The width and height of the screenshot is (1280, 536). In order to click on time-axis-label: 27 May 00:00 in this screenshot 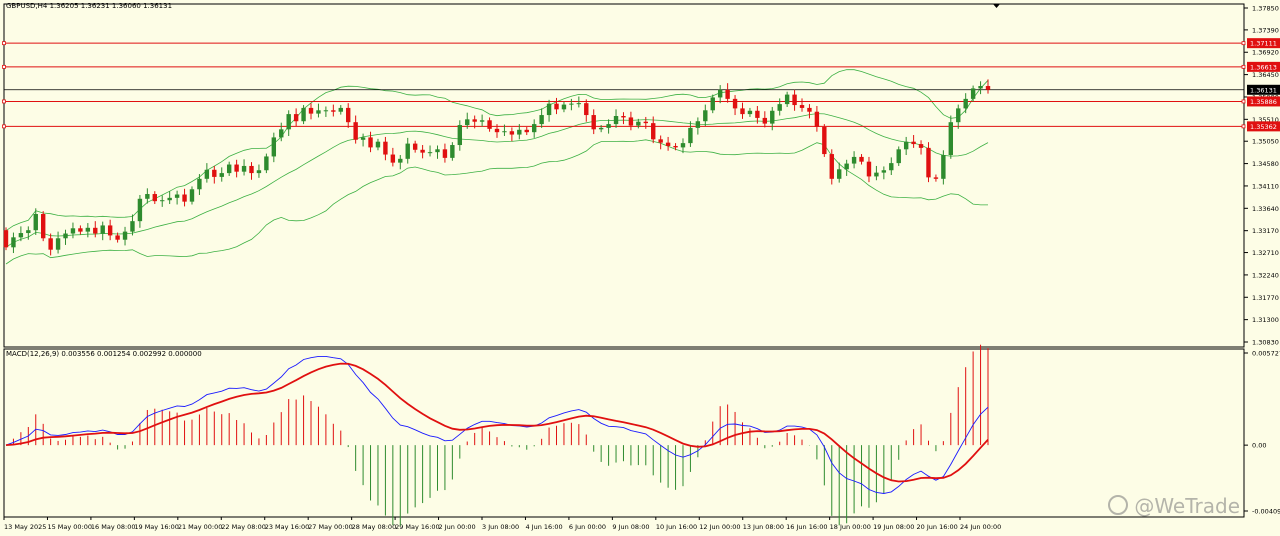, I will do `click(330, 527)`.